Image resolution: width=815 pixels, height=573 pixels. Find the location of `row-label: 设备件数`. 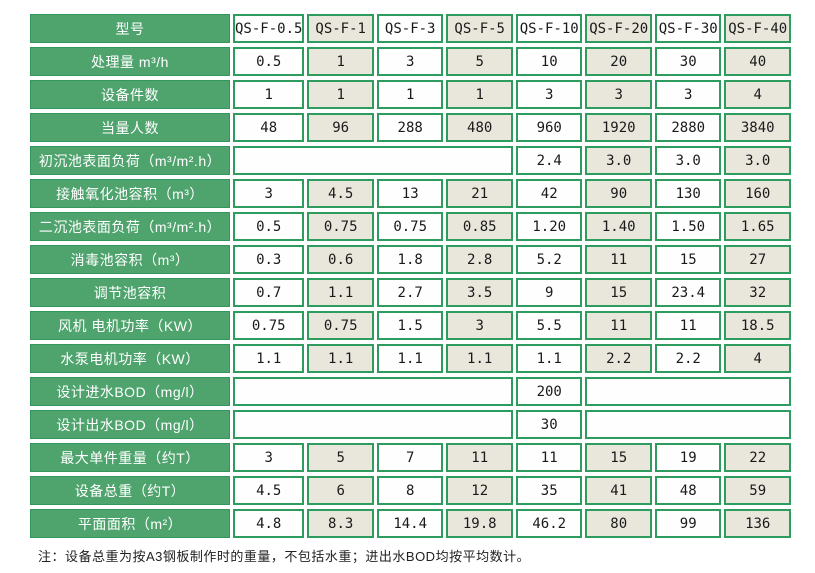

row-label: 设备件数 is located at coordinates (130, 94).